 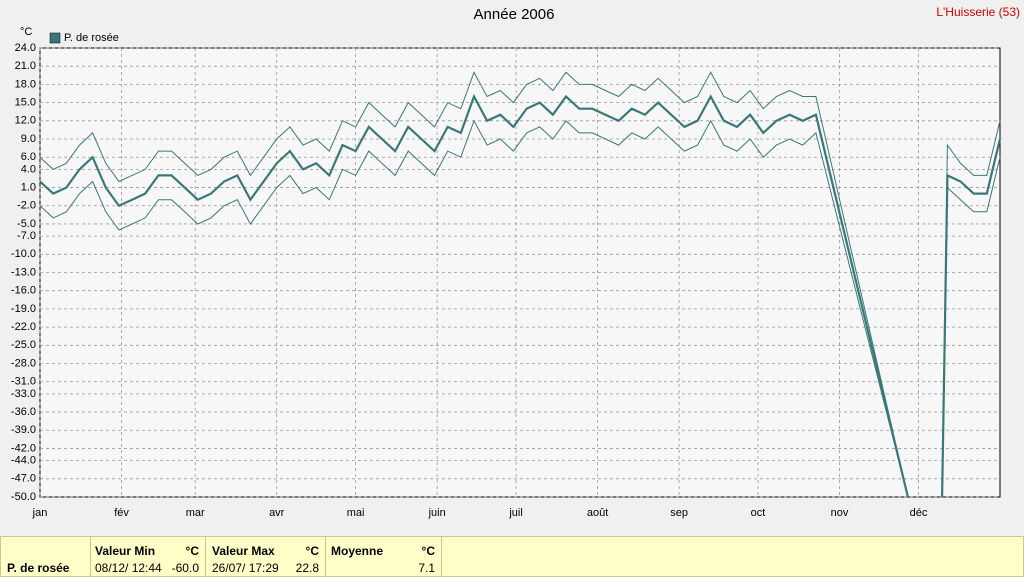 I want to click on summary-cell: Valeur Min °C 08/12/ 12:44 -60.0, so click(x=148, y=556).